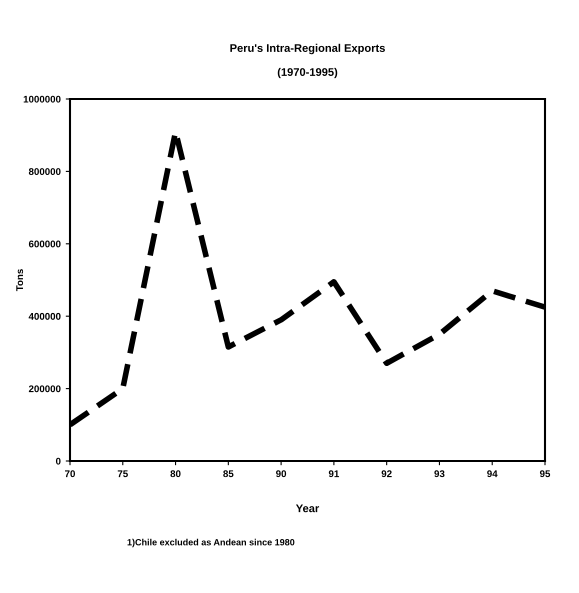  Describe the element at coordinates (228, 474) in the screenshot. I see `x-tick-label: 85` at that location.